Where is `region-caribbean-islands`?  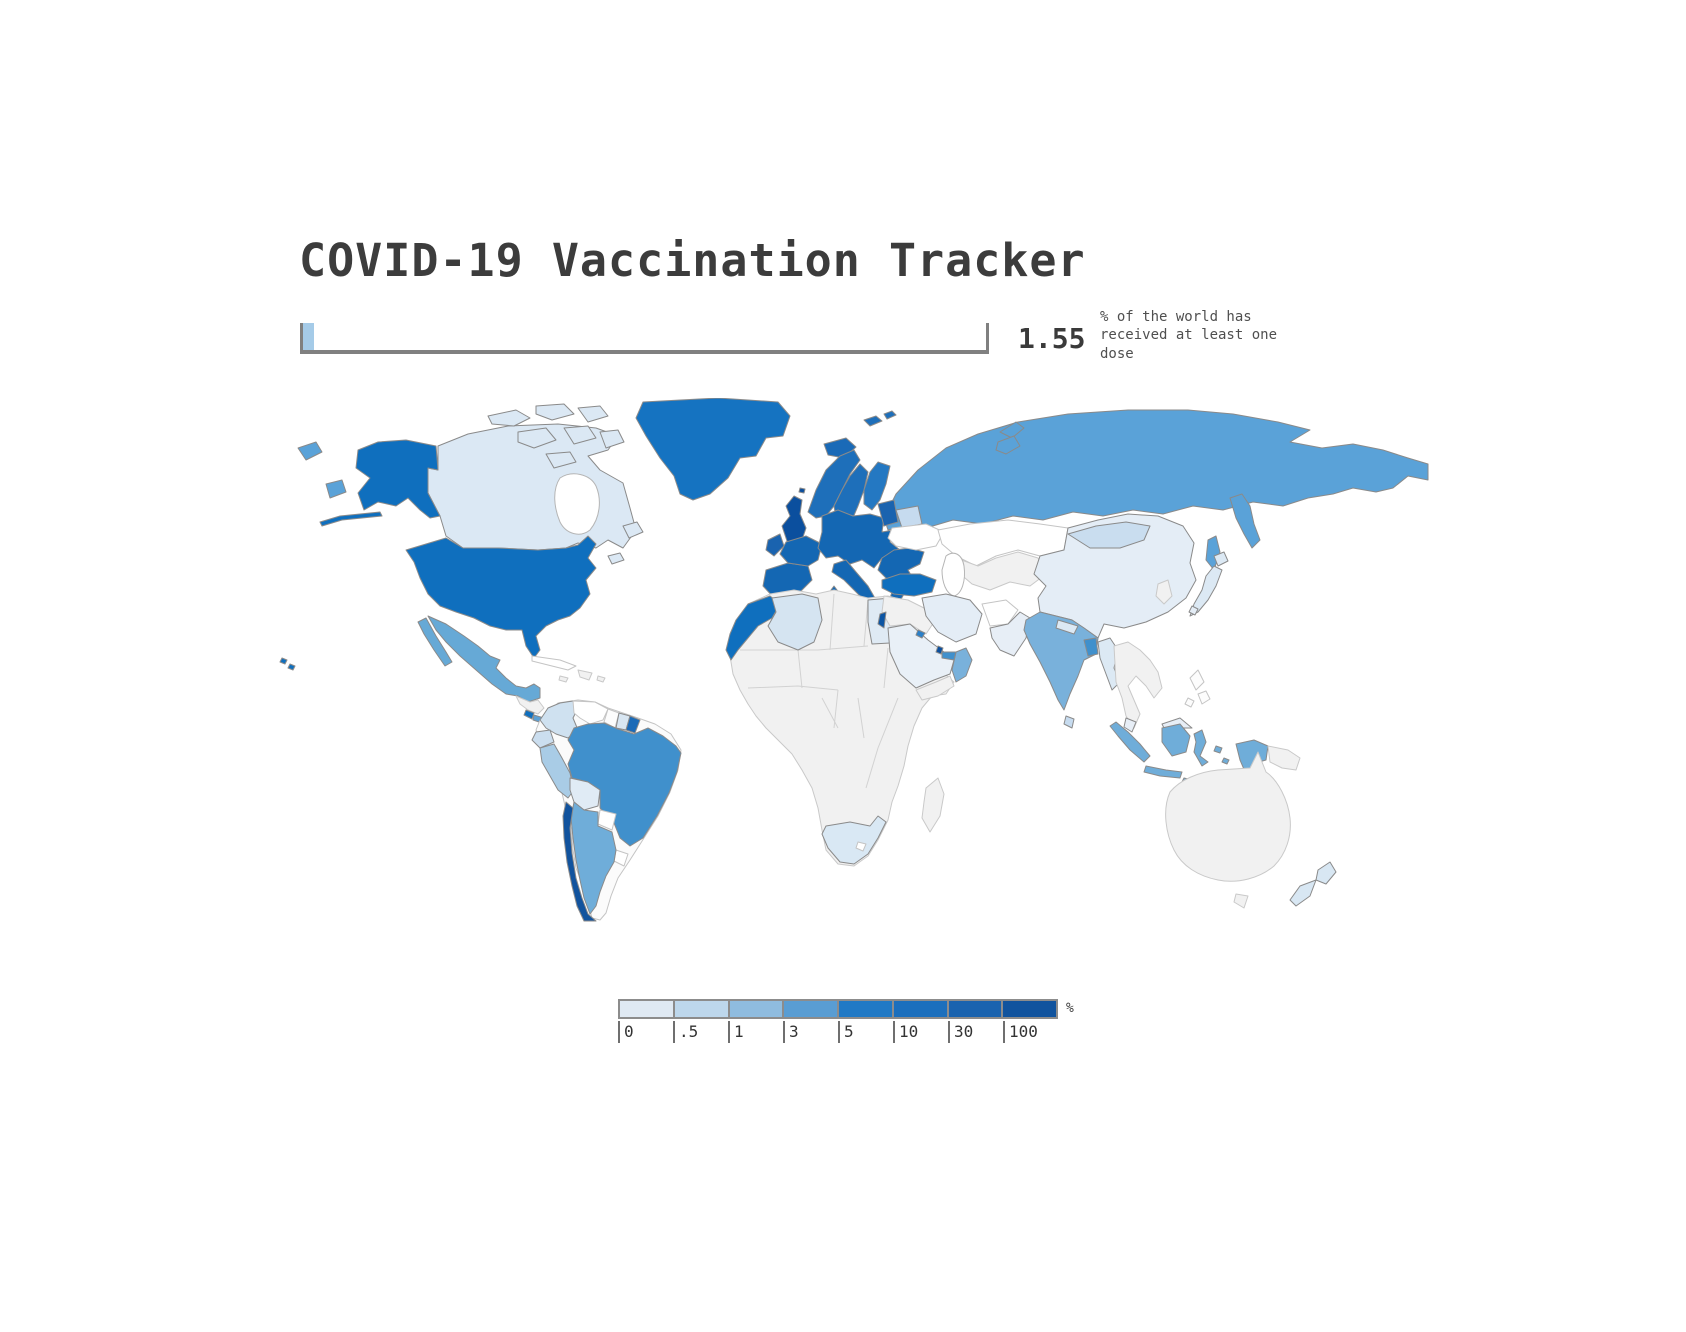
region-caribbean-islands is located at coordinates (582, 676).